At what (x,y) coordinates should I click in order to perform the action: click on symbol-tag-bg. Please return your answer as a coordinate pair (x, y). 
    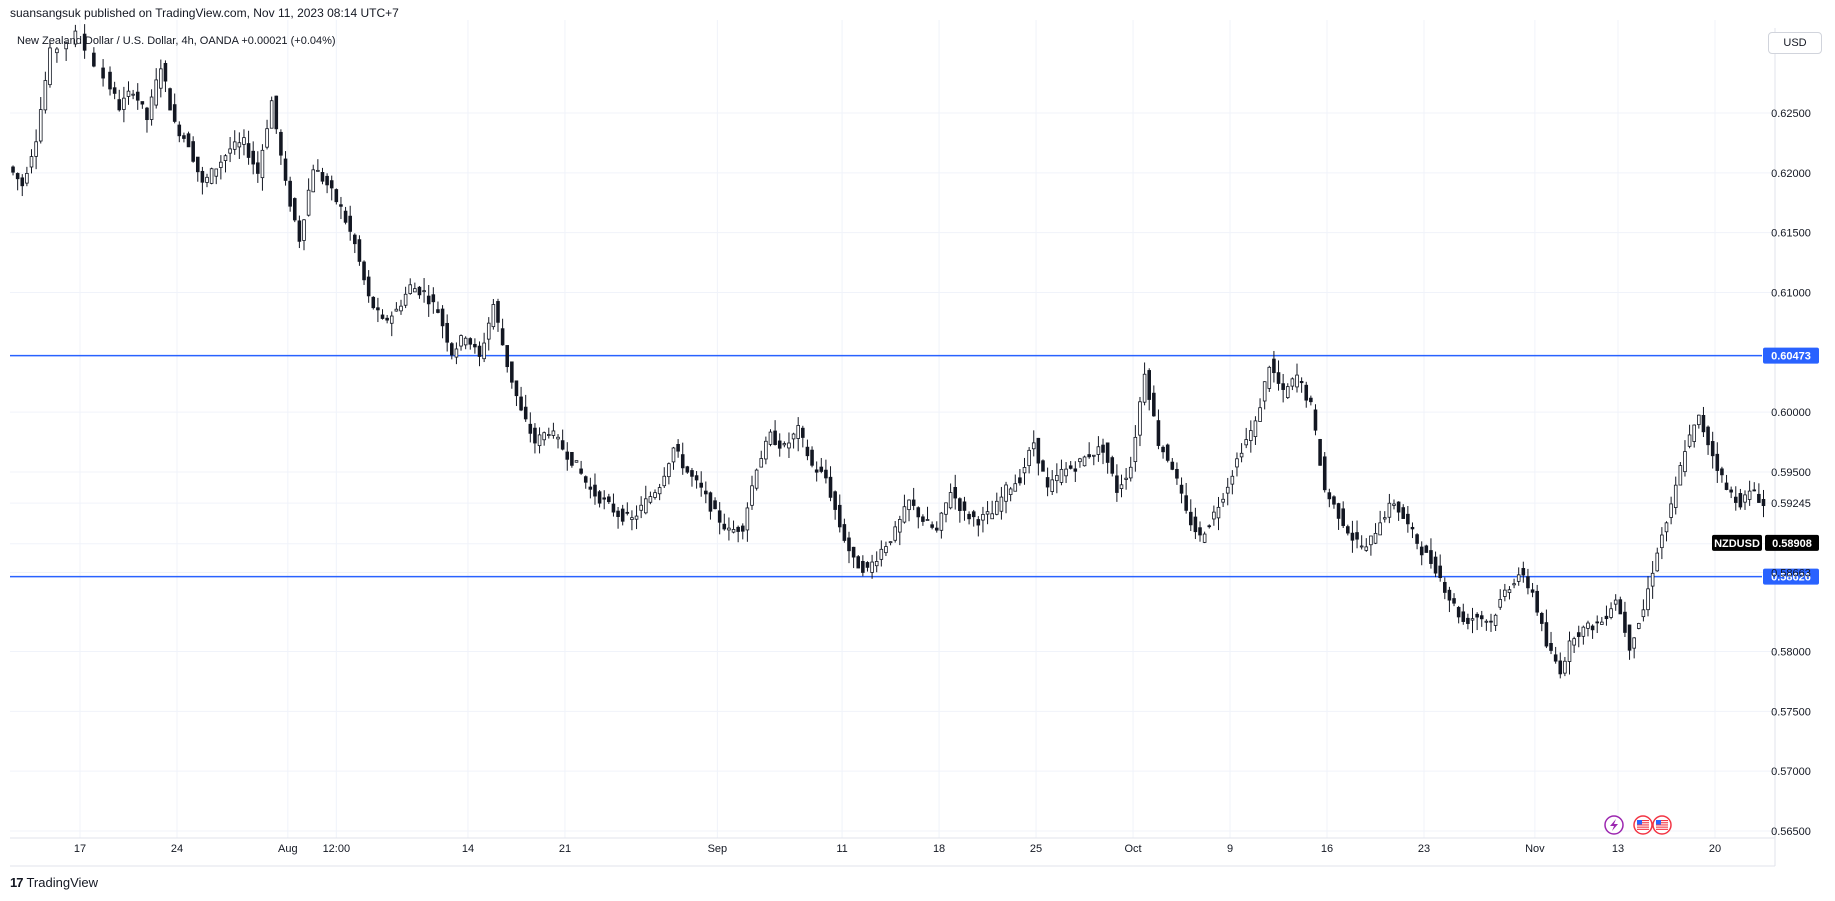
    Looking at the image, I should click on (1737, 542).